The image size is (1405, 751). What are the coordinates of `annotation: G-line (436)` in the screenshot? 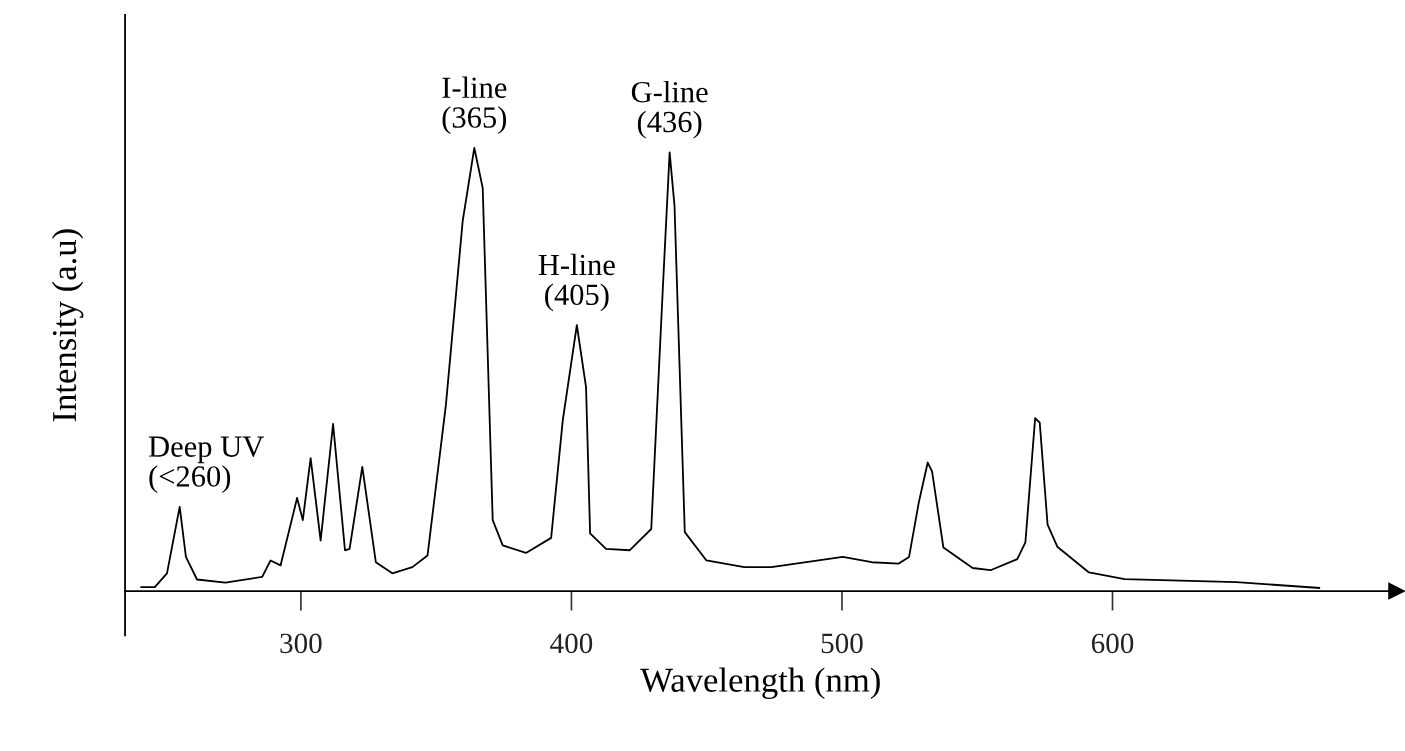 It's located at (669, 109).